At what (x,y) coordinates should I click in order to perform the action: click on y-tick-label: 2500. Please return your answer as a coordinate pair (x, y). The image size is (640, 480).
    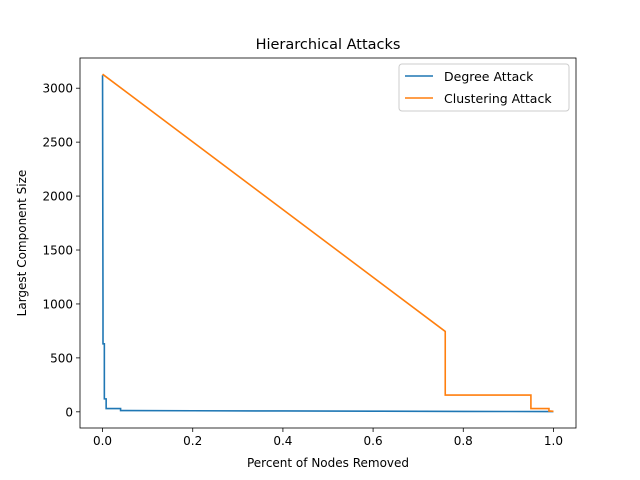
    Looking at the image, I should click on (57, 143).